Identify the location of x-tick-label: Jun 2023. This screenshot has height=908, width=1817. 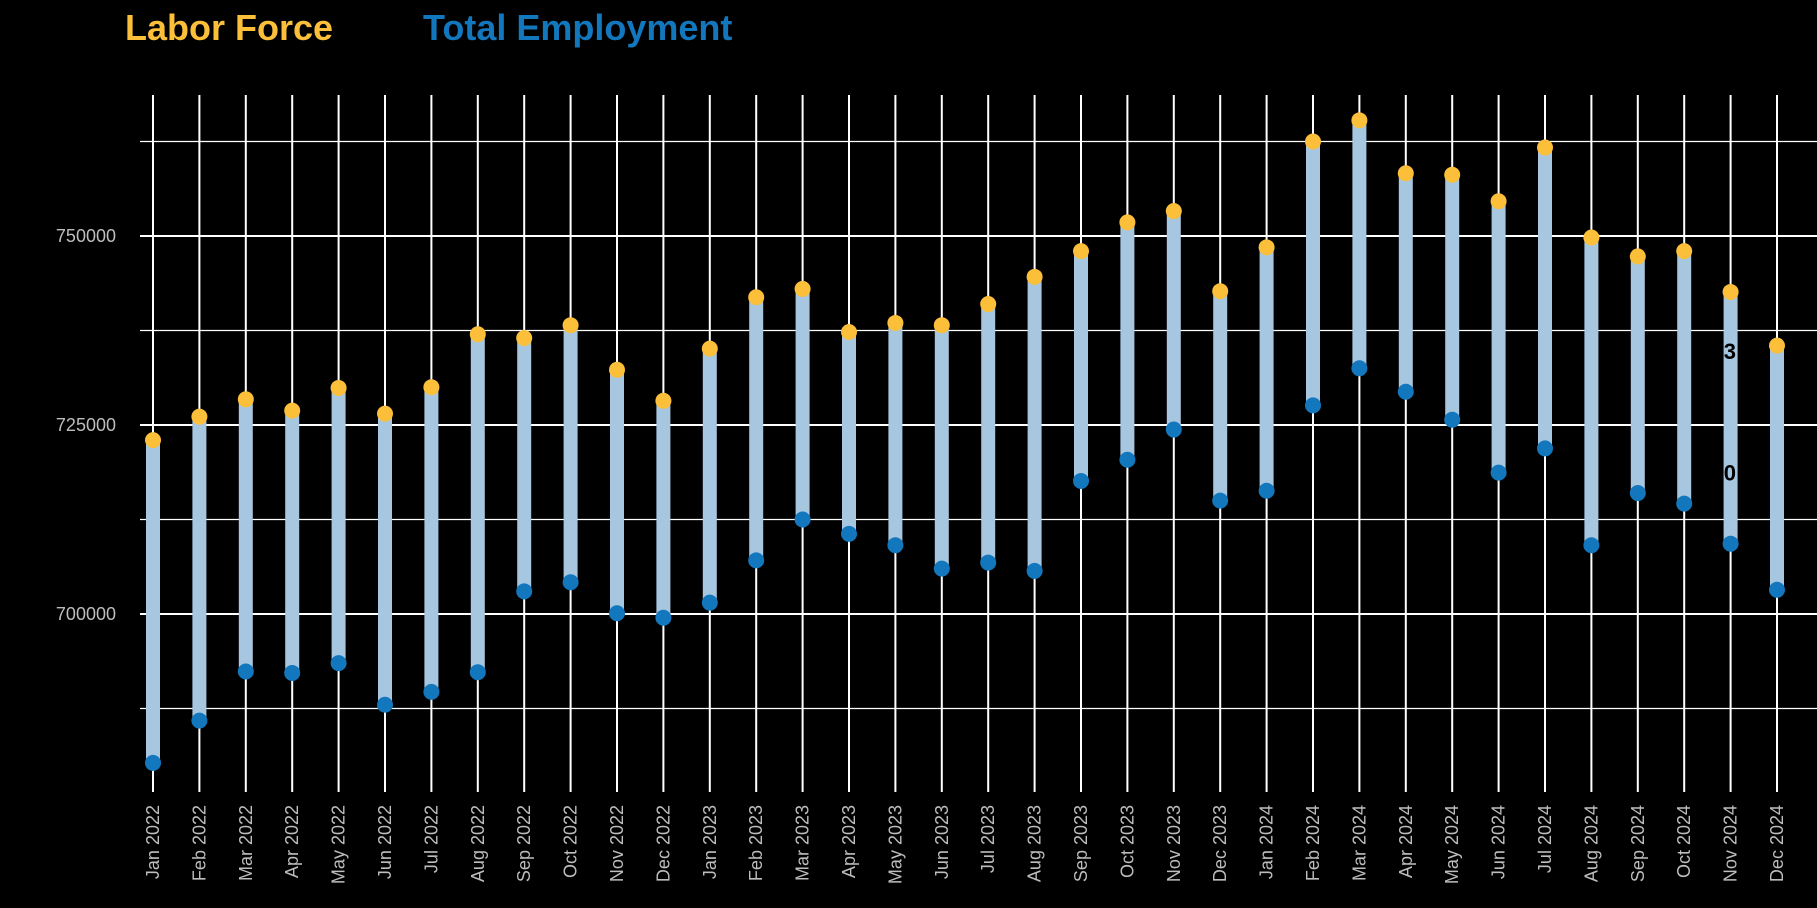
(942, 842).